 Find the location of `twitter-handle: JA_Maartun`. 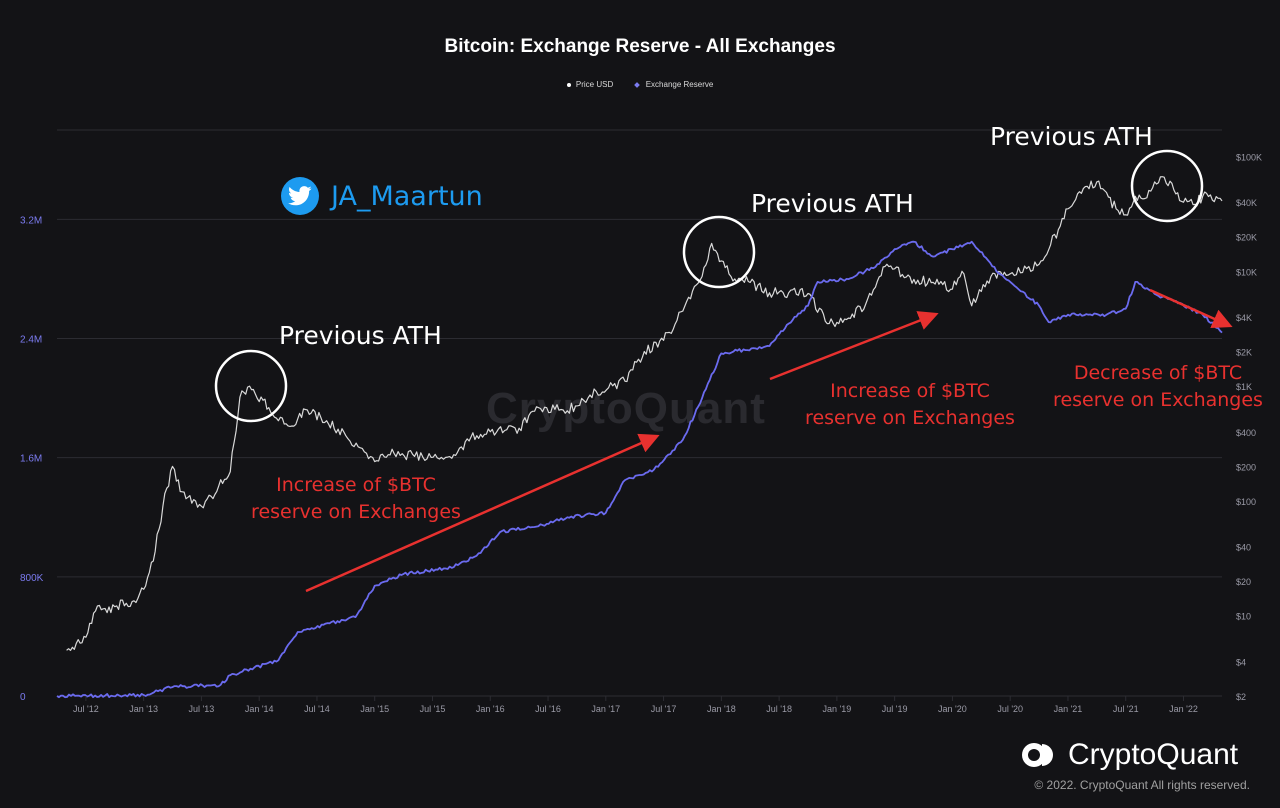

twitter-handle: JA_Maartun is located at coordinates (382, 196).